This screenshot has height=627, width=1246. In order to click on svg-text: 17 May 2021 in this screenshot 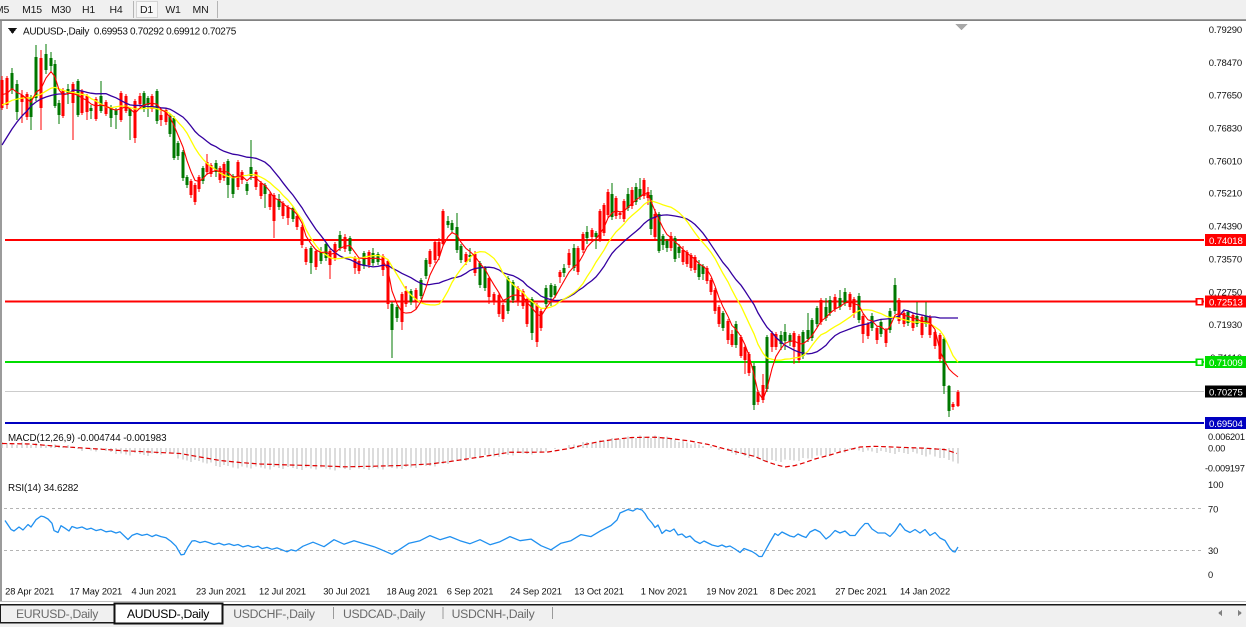, I will do `click(95, 592)`.